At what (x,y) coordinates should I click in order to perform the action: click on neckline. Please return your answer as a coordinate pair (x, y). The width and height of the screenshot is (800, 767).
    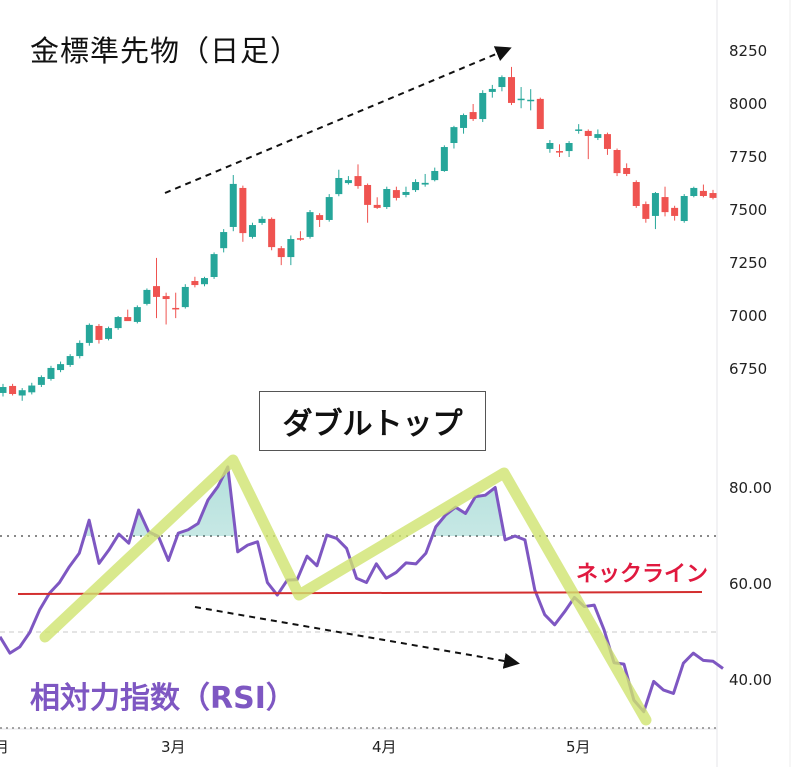
    Looking at the image, I should click on (360, 593).